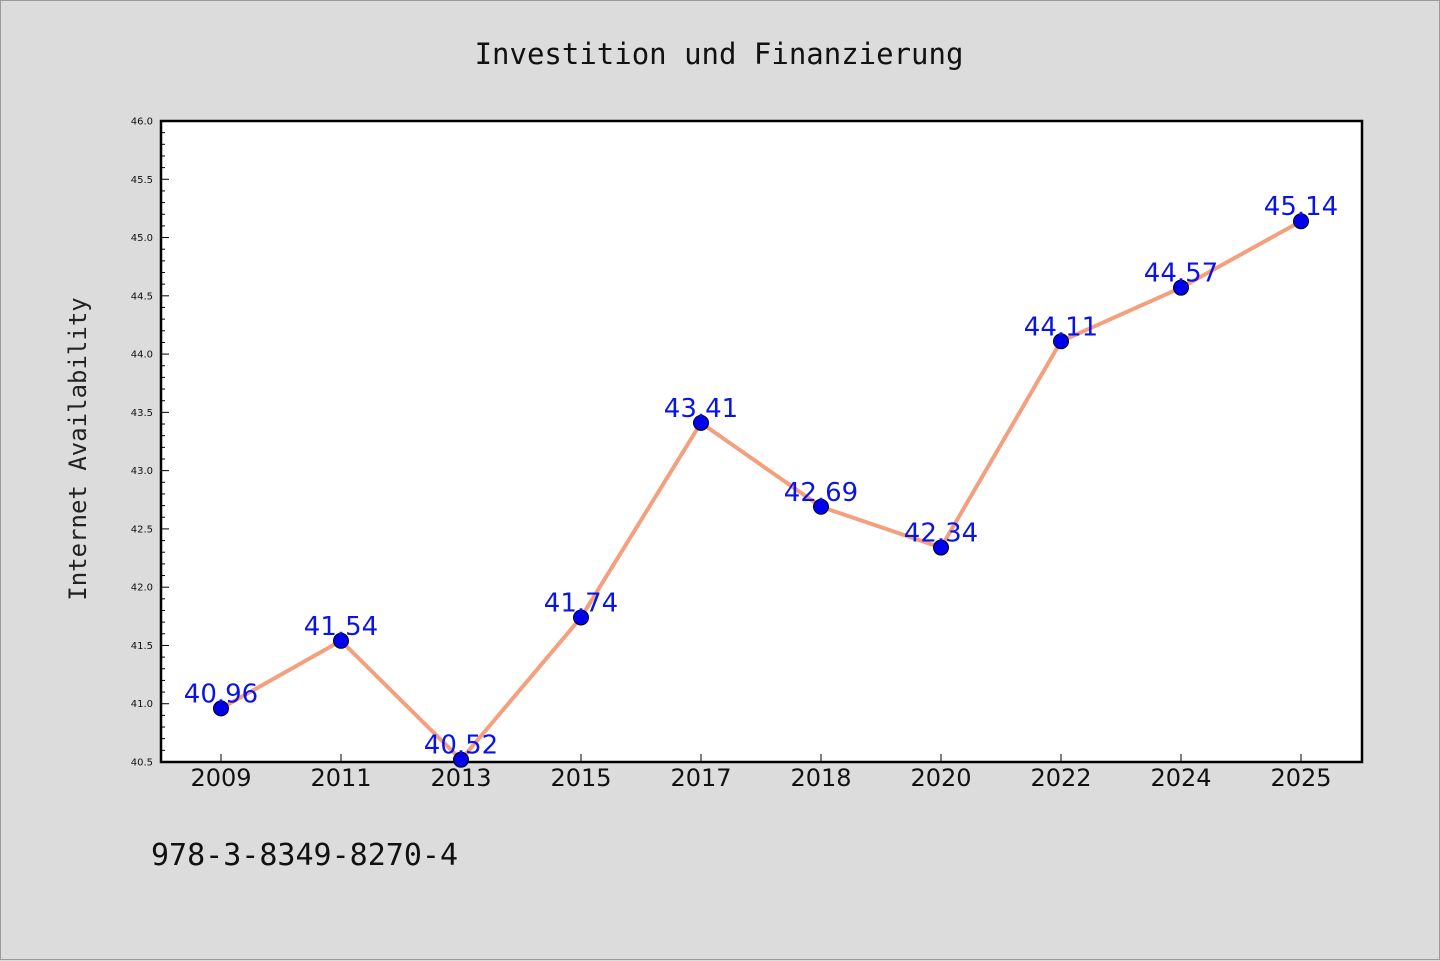 The image size is (1440, 961). Describe the element at coordinates (142, 704) in the screenshot. I see `y-tick-label: 41.0` at that location.